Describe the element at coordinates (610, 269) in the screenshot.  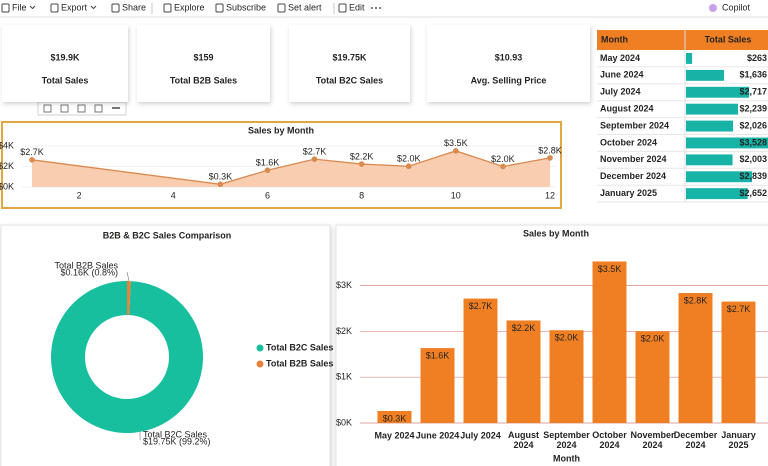
I see `data-label: $3.5K` at that location.